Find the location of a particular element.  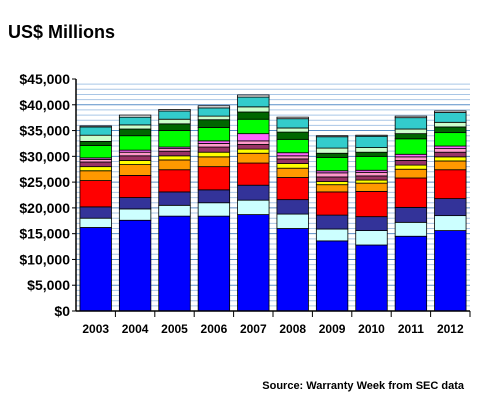

x-tick-label: 2007 is located at coordinates (253, 329).